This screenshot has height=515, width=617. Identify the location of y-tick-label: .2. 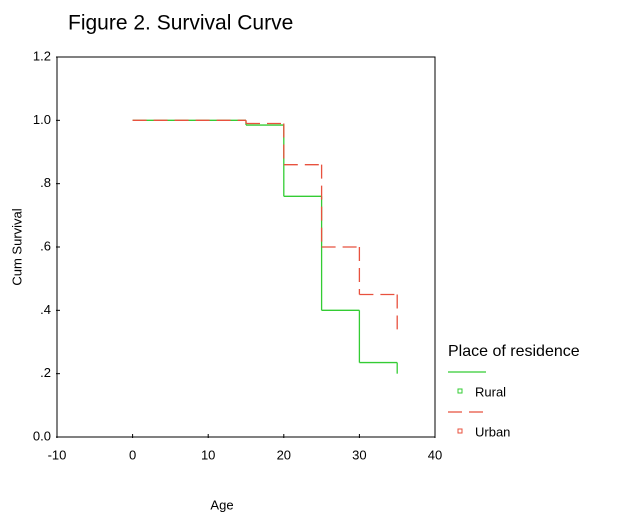
(45, 372).